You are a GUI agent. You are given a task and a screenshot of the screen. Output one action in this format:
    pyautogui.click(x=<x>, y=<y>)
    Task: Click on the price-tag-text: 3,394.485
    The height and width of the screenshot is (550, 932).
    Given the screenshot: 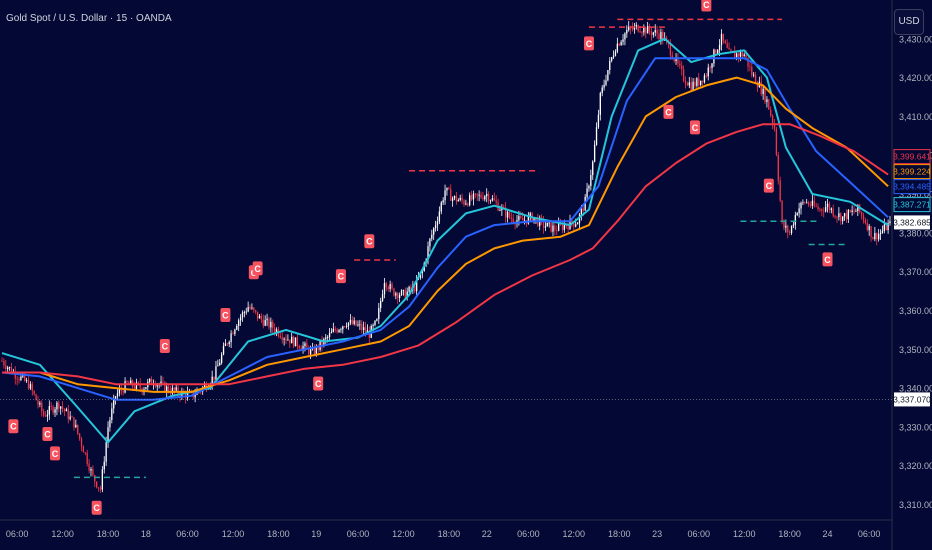 What is the action you would take?
    pyautogui.click(x=912, y=187)
    